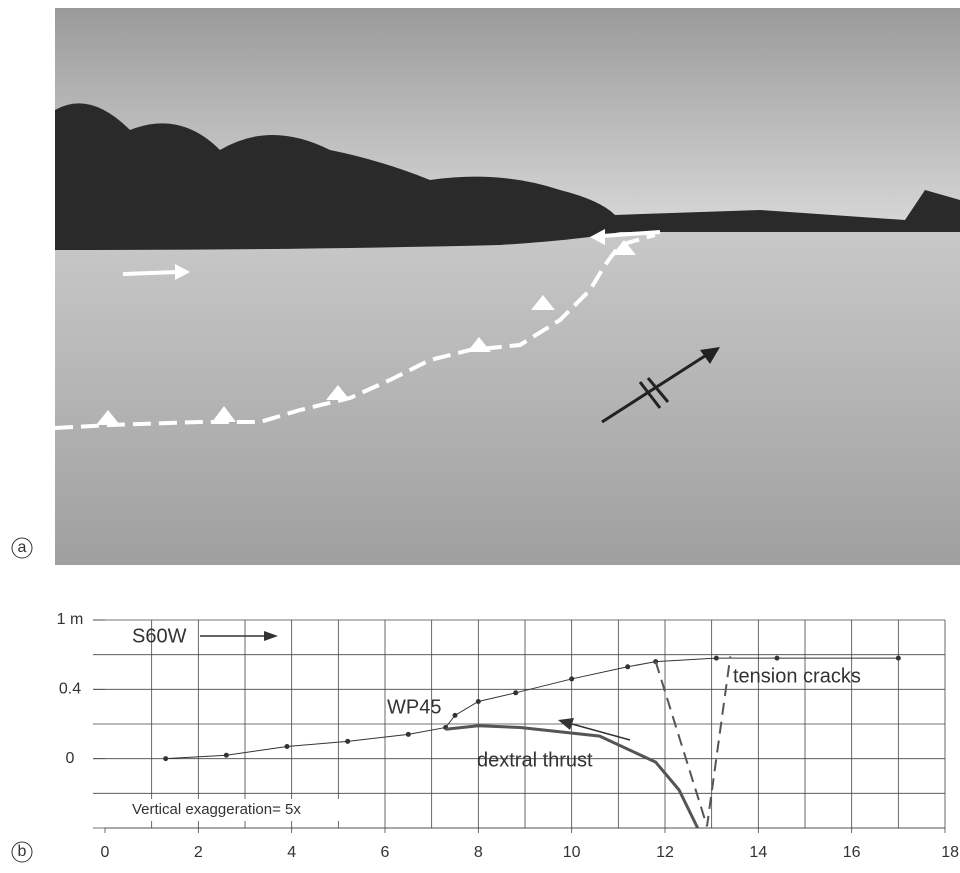 The width and height of the screenshot is (960, 873). I want to click on panel-label: a, so click(22, 547).